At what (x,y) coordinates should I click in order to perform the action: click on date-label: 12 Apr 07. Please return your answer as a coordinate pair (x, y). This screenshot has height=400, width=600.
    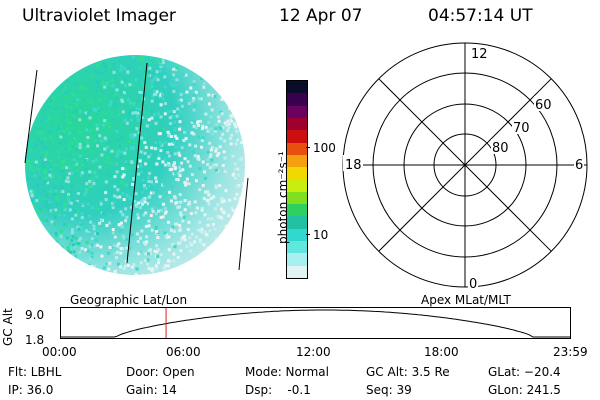
    Looking at the image, I should click on (321, 16).